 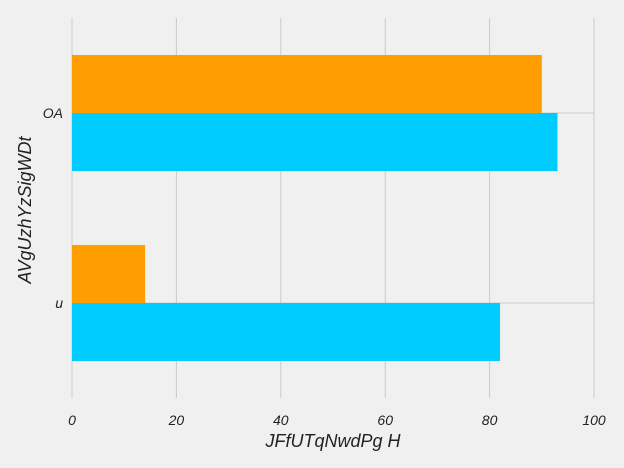 What do you see at coordinates (176, 420) in the screenshot?
I see `x-tick-label: 20` at bounding box center [176, 420].